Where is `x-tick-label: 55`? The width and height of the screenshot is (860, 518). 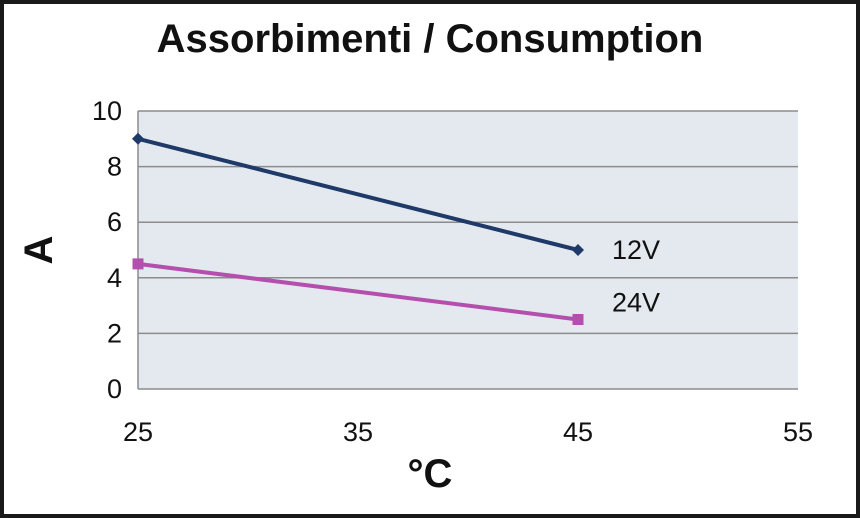 x-tick-label: 55 is located at coordinates (798, 432).